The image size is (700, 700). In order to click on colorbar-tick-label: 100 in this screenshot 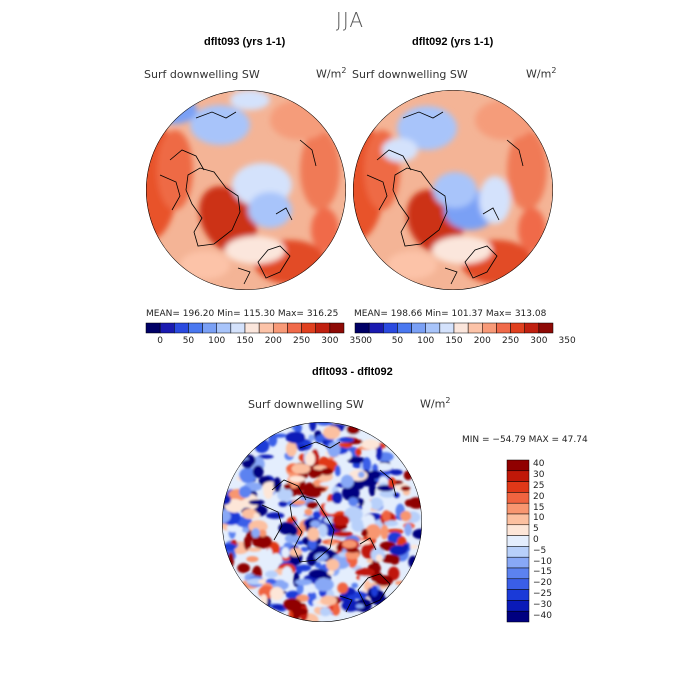, I will do `click(426, 341)`.